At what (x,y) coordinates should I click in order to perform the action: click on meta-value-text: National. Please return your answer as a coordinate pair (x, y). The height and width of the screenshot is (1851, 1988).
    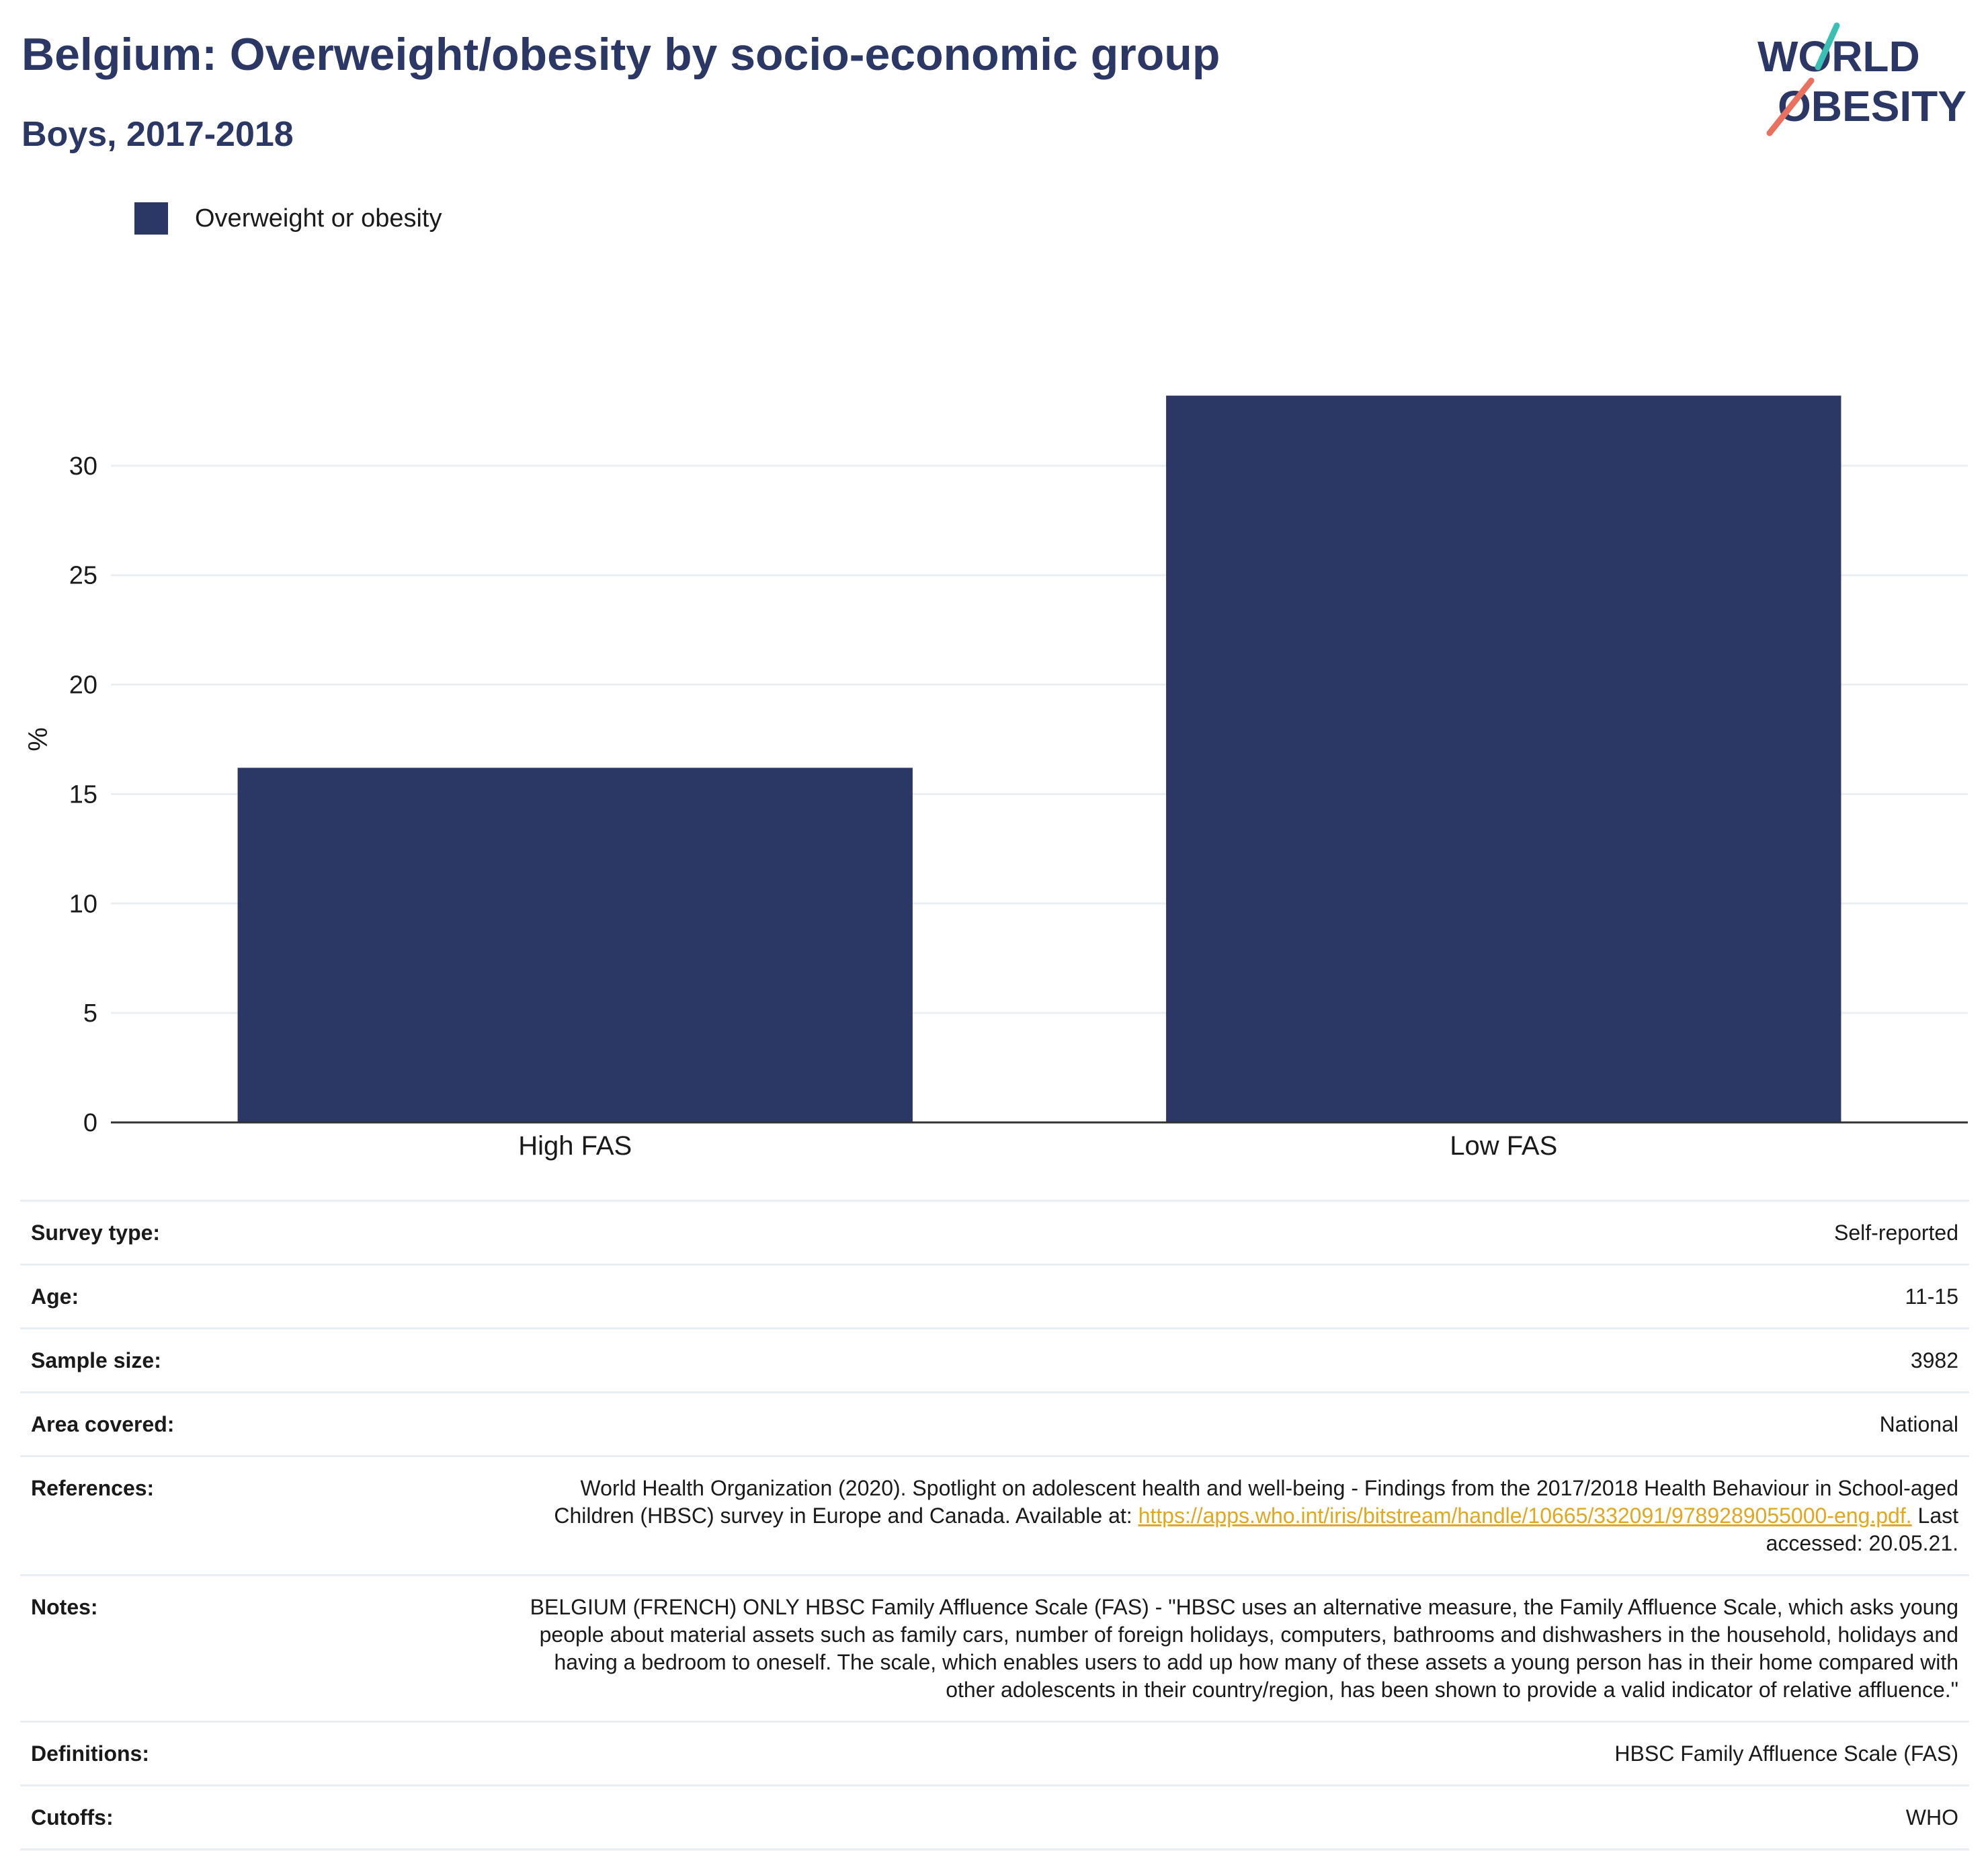
    Looking at the image, I should click on (1918, 1424).